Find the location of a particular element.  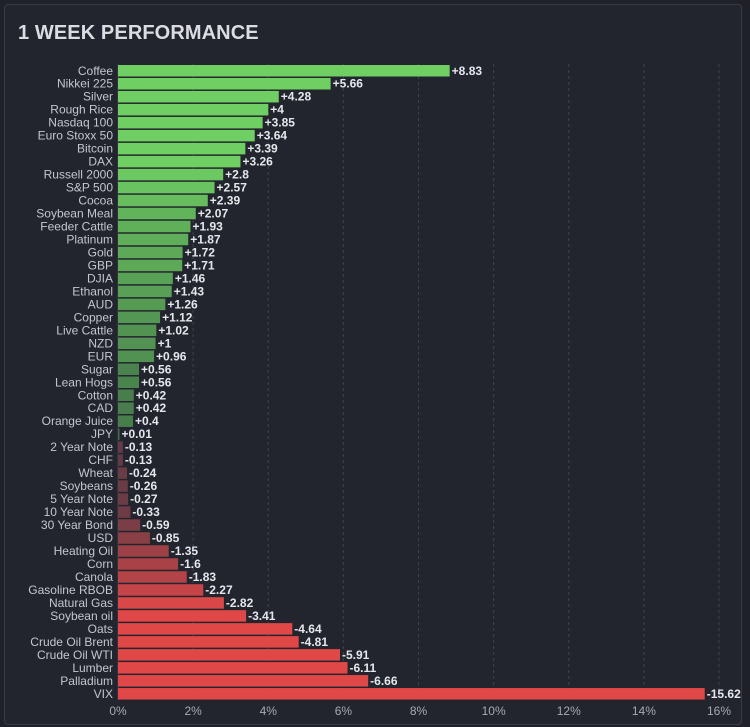

category-label: EUR is located at coordinates (101, 356).